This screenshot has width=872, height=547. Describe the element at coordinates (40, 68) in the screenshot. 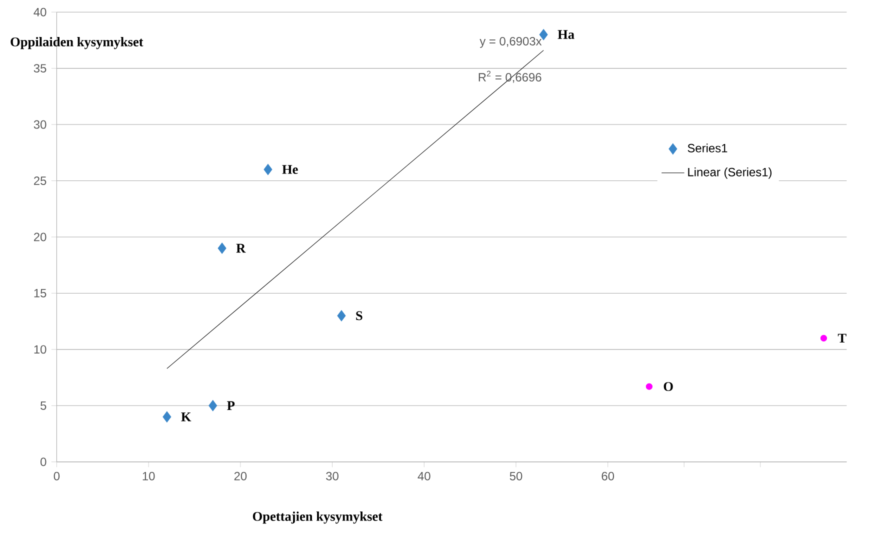

I see `y-tick-label: 35` at that location.